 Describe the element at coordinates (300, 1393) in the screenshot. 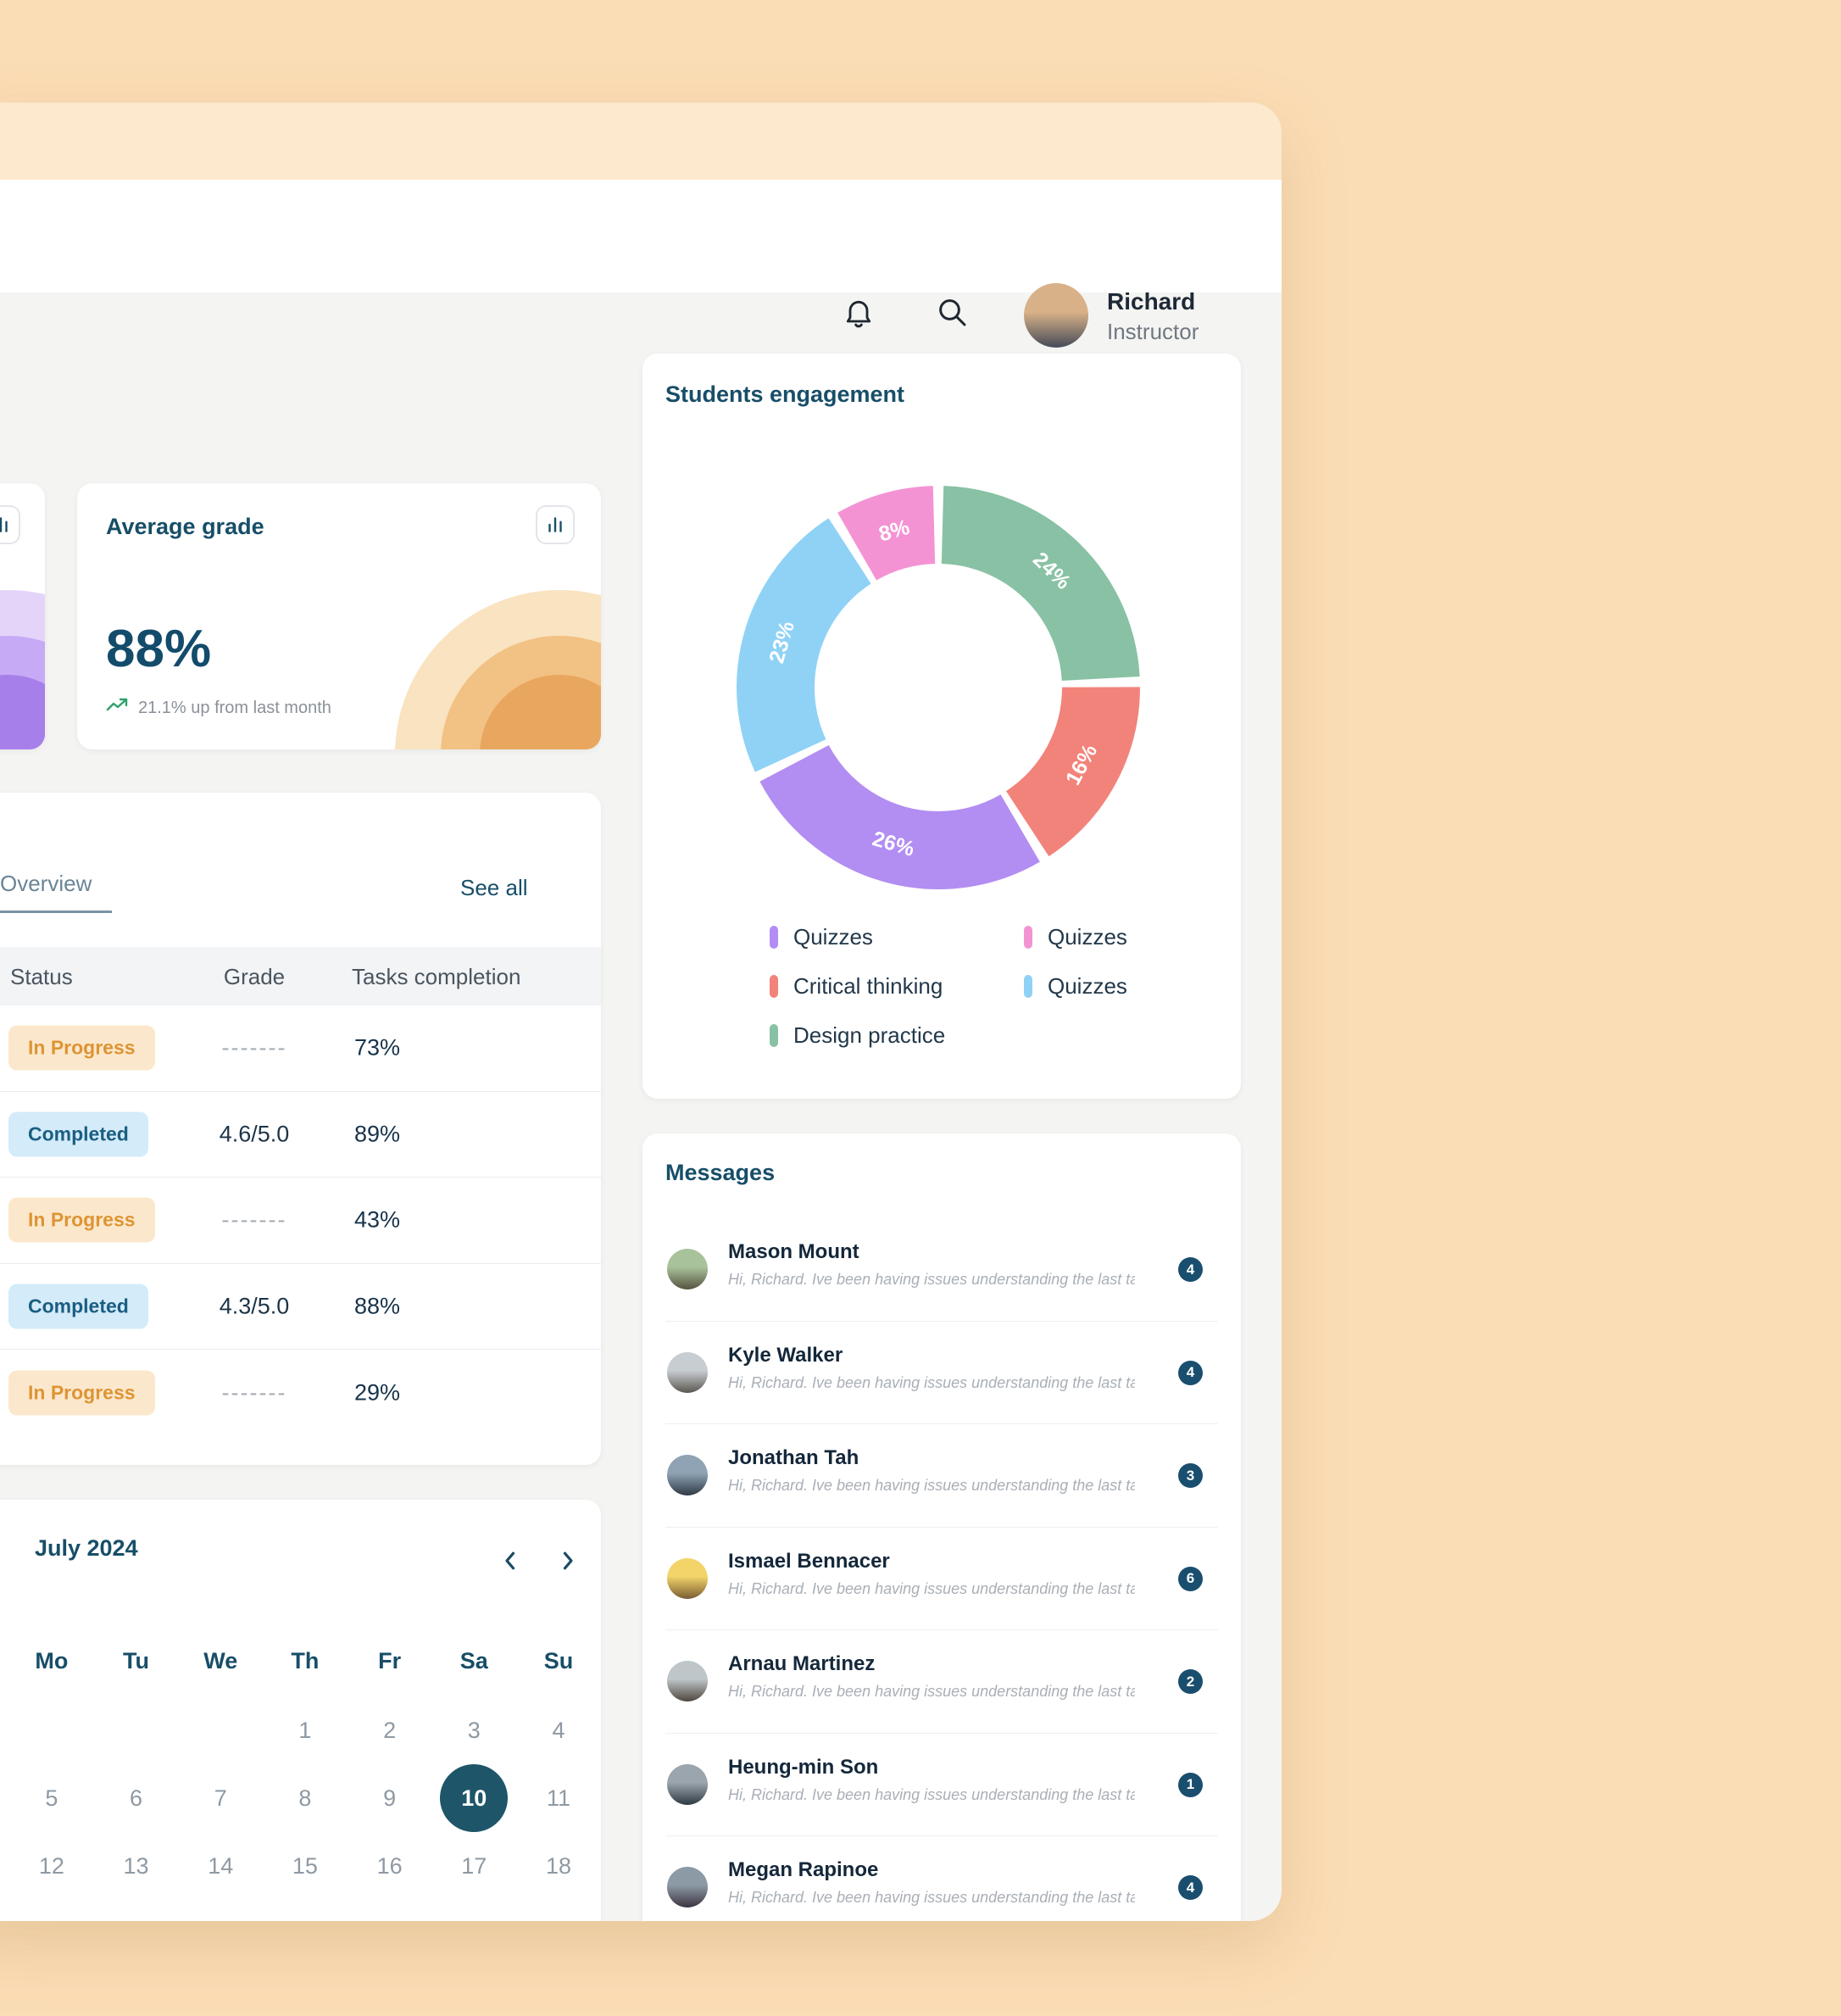

I see `table-row: In Progress ------- 29%` at that location.